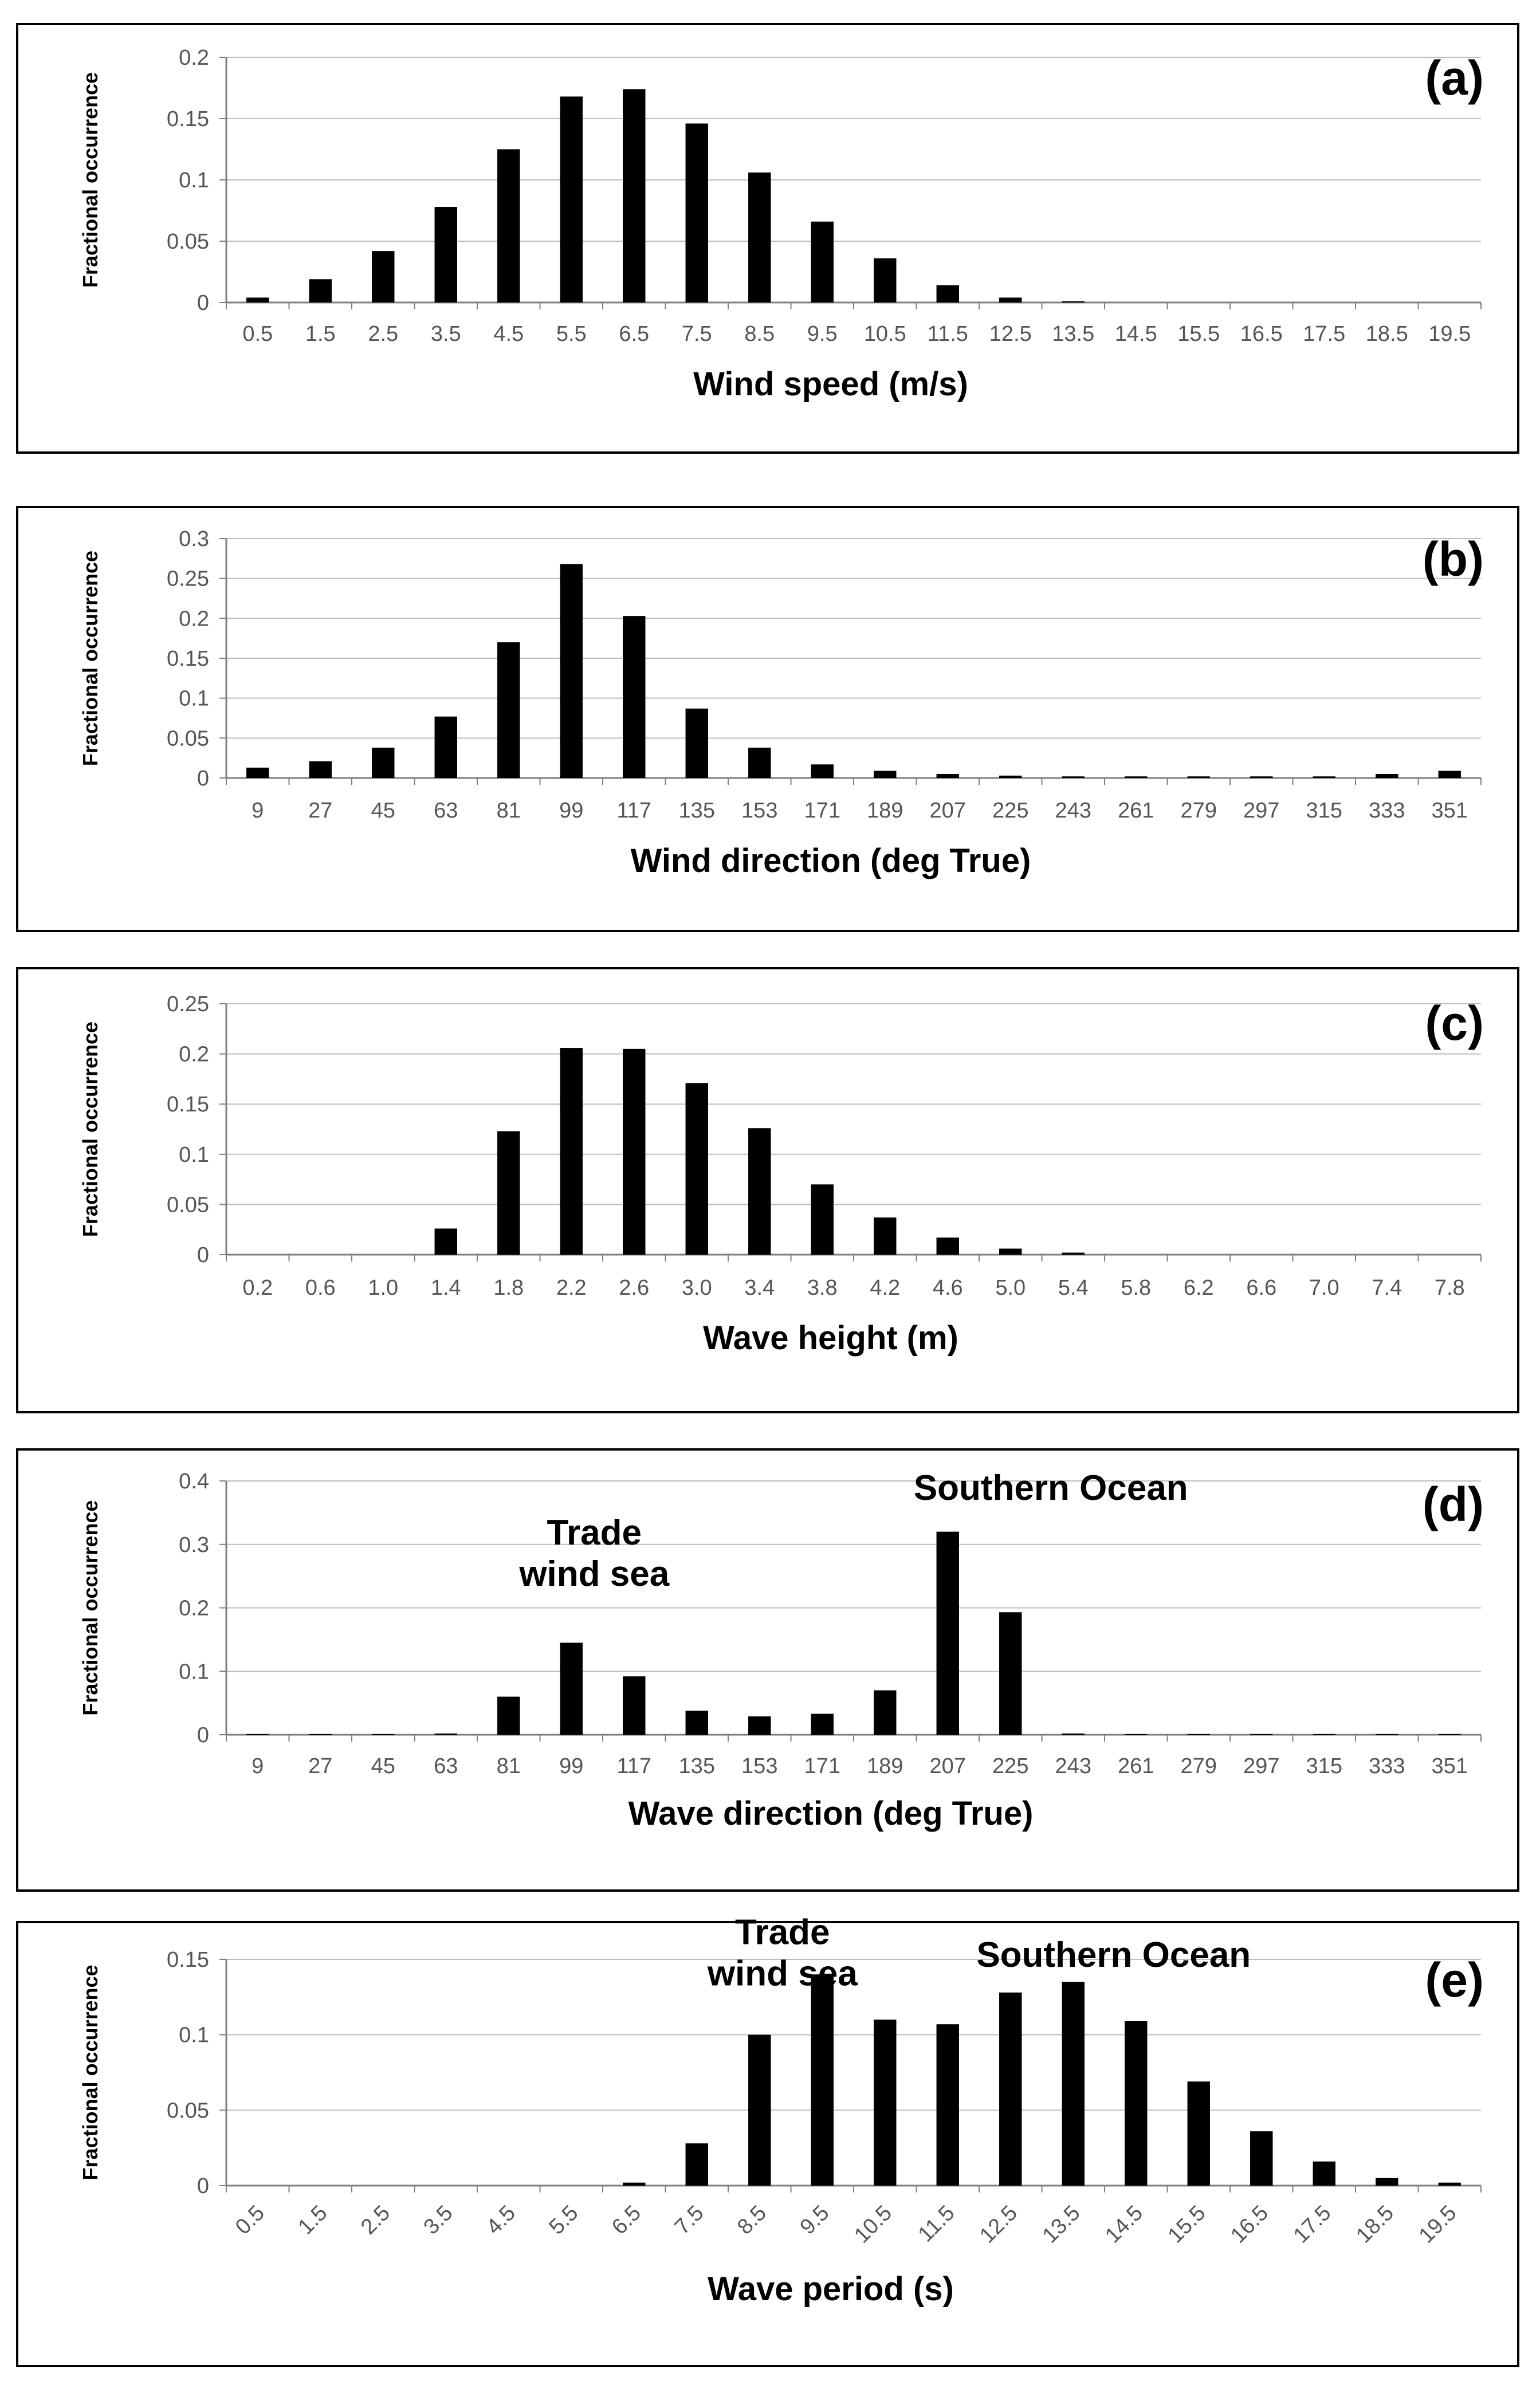 This screenshot has height=2389, width=1540. Describe the element at coordinates (815, 2220) in the screenshot. I see `x-tick-label: 9.5` at that location.